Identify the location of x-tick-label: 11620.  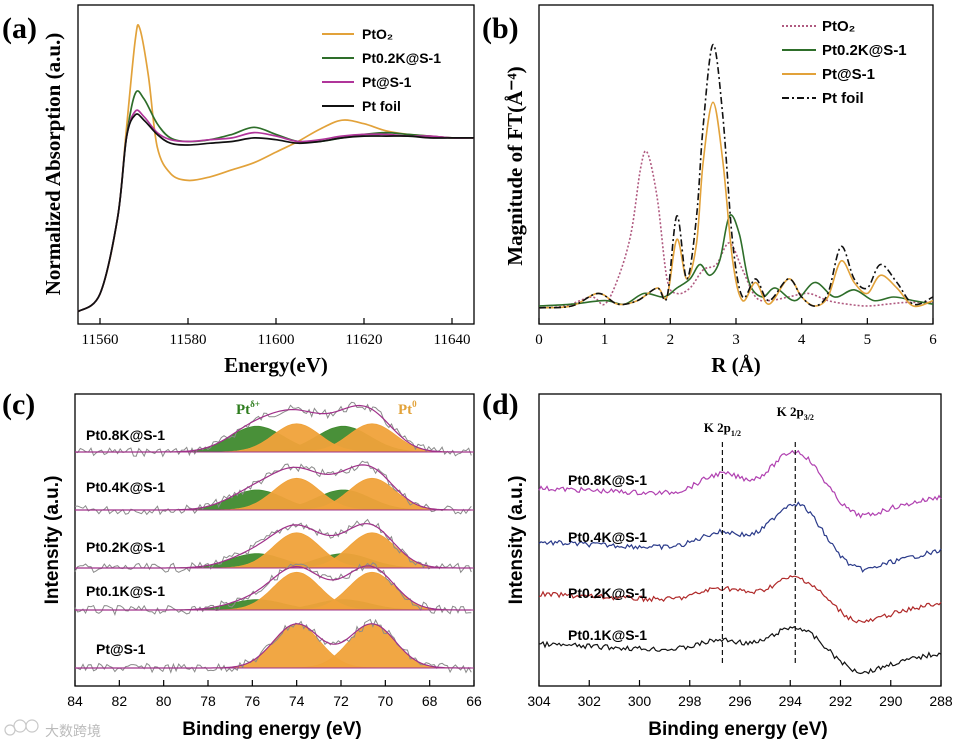
(364, 340).